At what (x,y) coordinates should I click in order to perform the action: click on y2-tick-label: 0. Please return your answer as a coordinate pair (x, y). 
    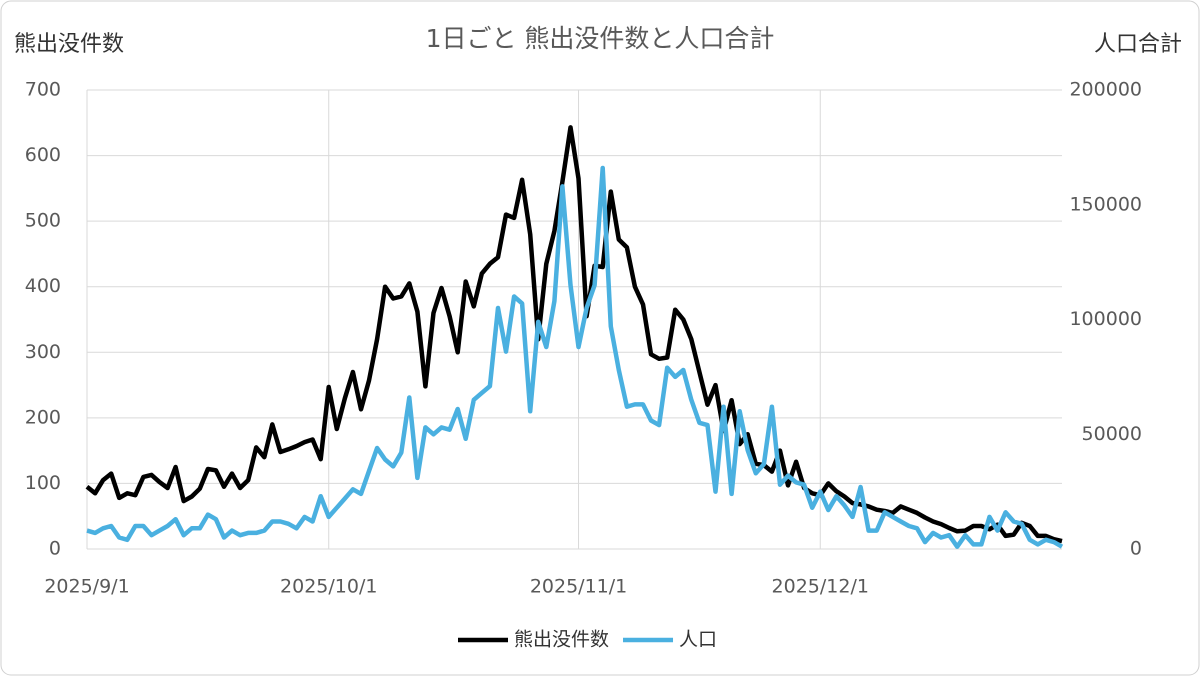
    Looking at the image, I should click on (1136, 549).